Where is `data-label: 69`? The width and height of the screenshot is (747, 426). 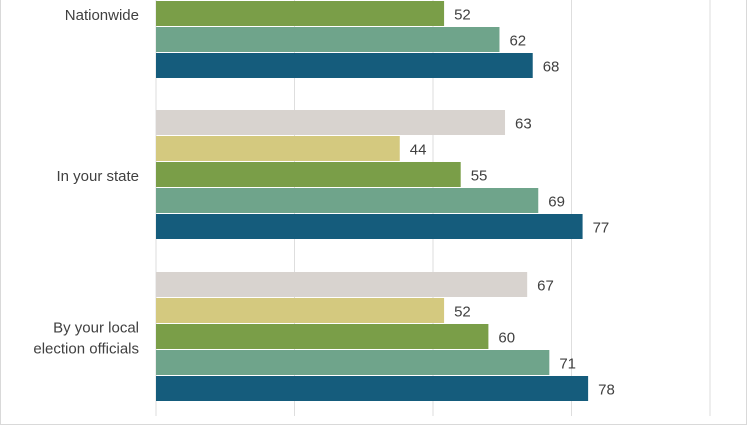
data-label: 69 is located at coordinates (556, 202).